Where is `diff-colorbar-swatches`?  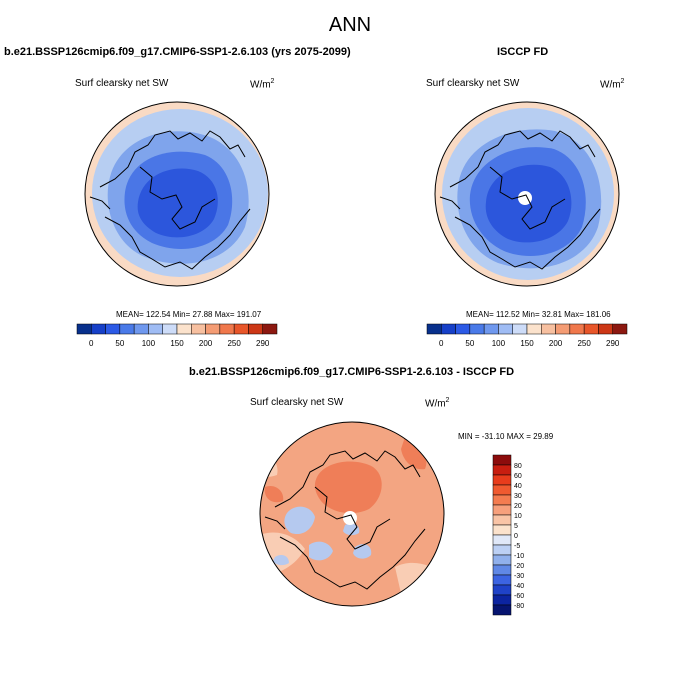
diff-colorbar-swatches is located at coordinates (502, 535).